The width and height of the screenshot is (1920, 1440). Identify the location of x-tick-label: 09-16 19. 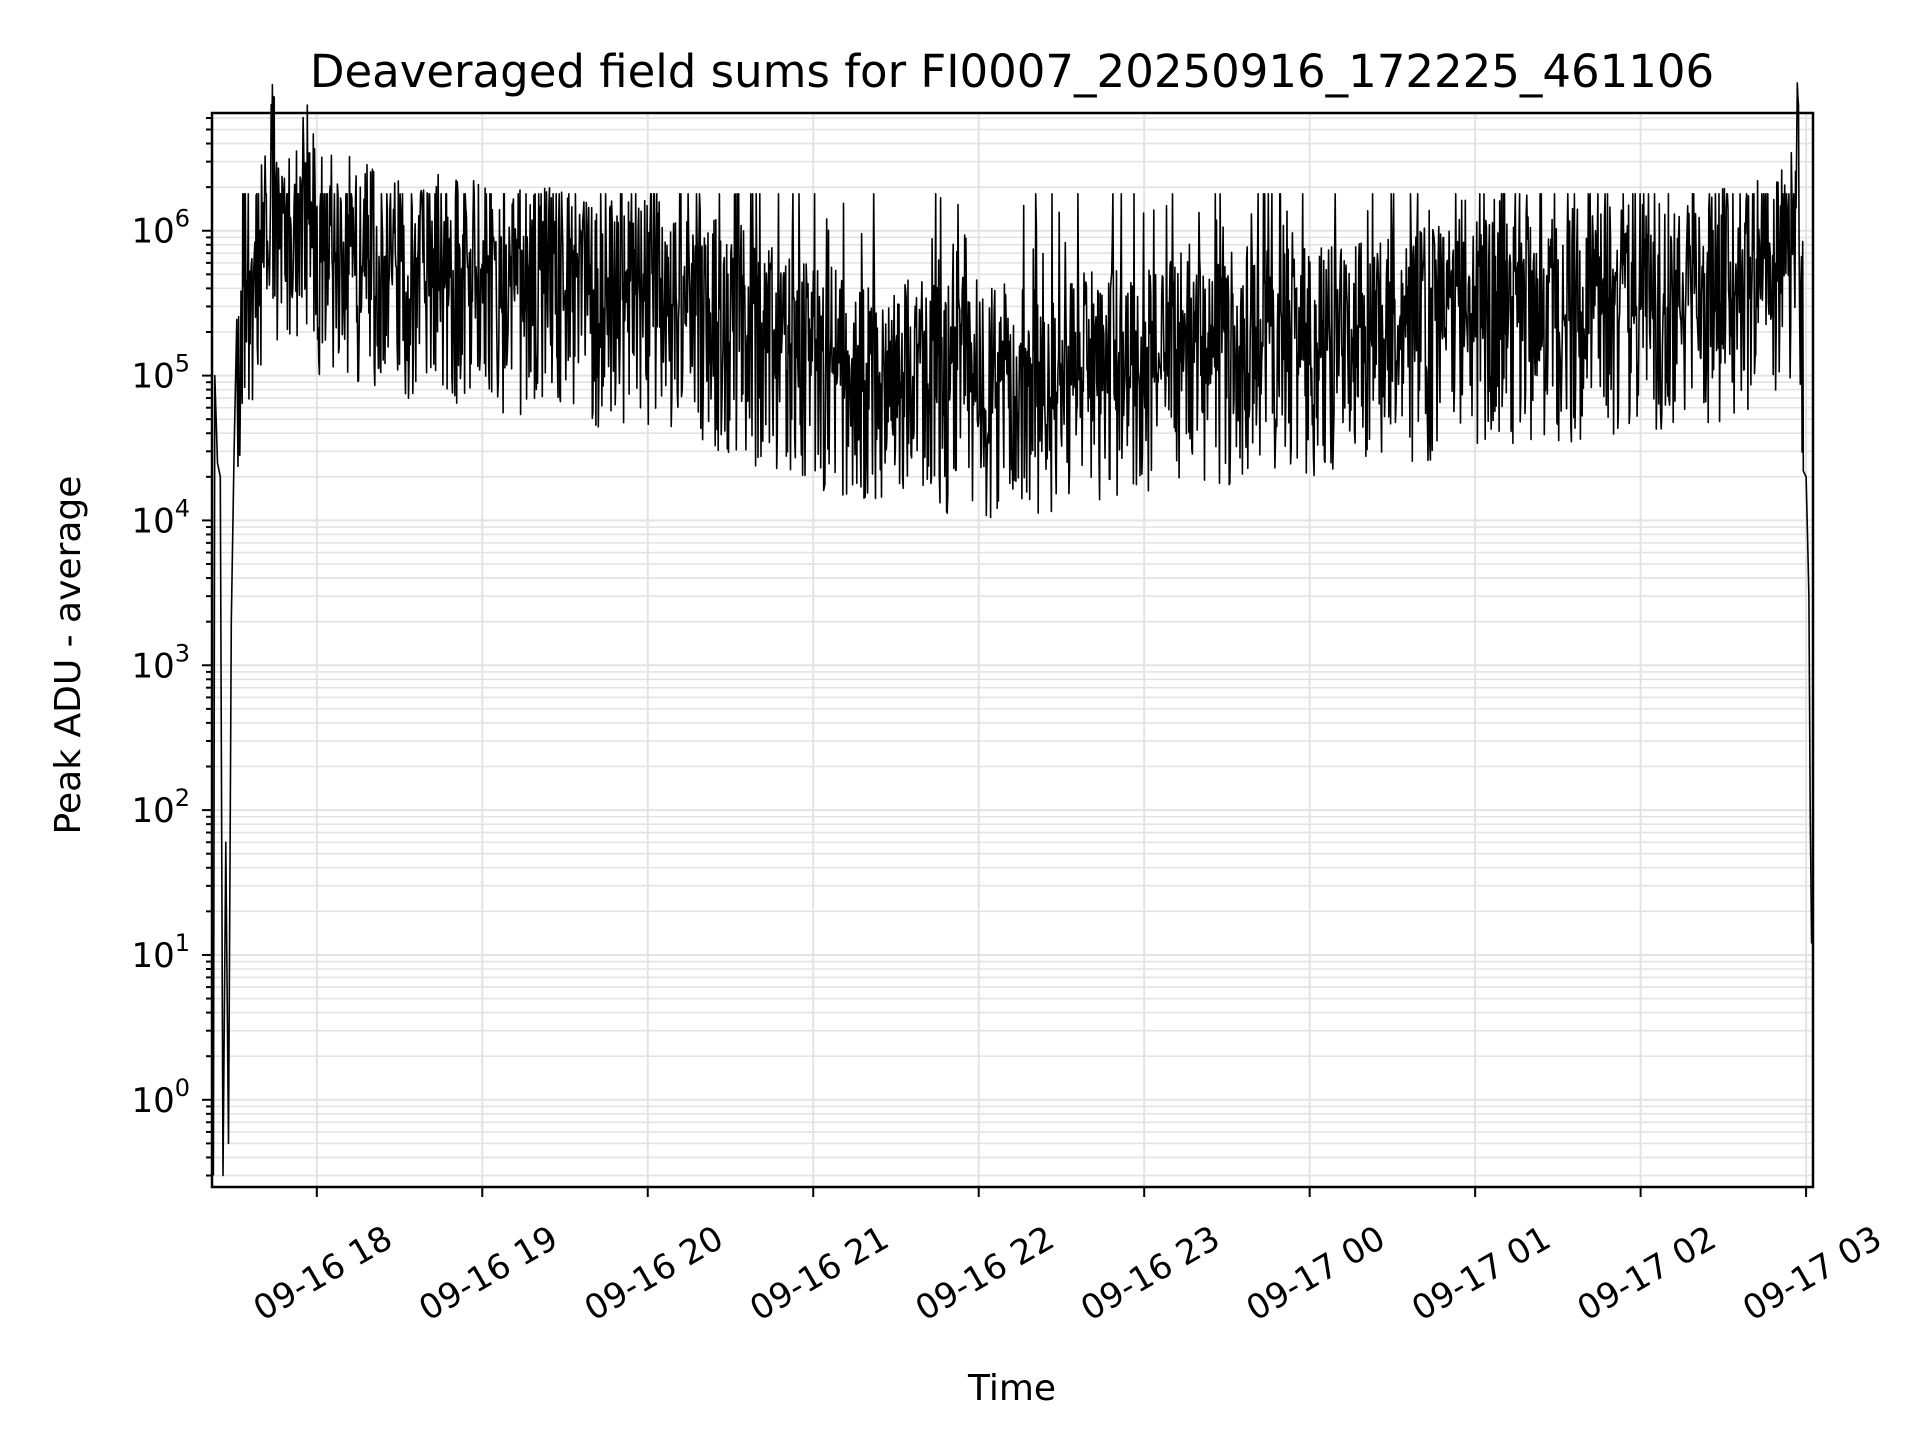
(488, 1273).